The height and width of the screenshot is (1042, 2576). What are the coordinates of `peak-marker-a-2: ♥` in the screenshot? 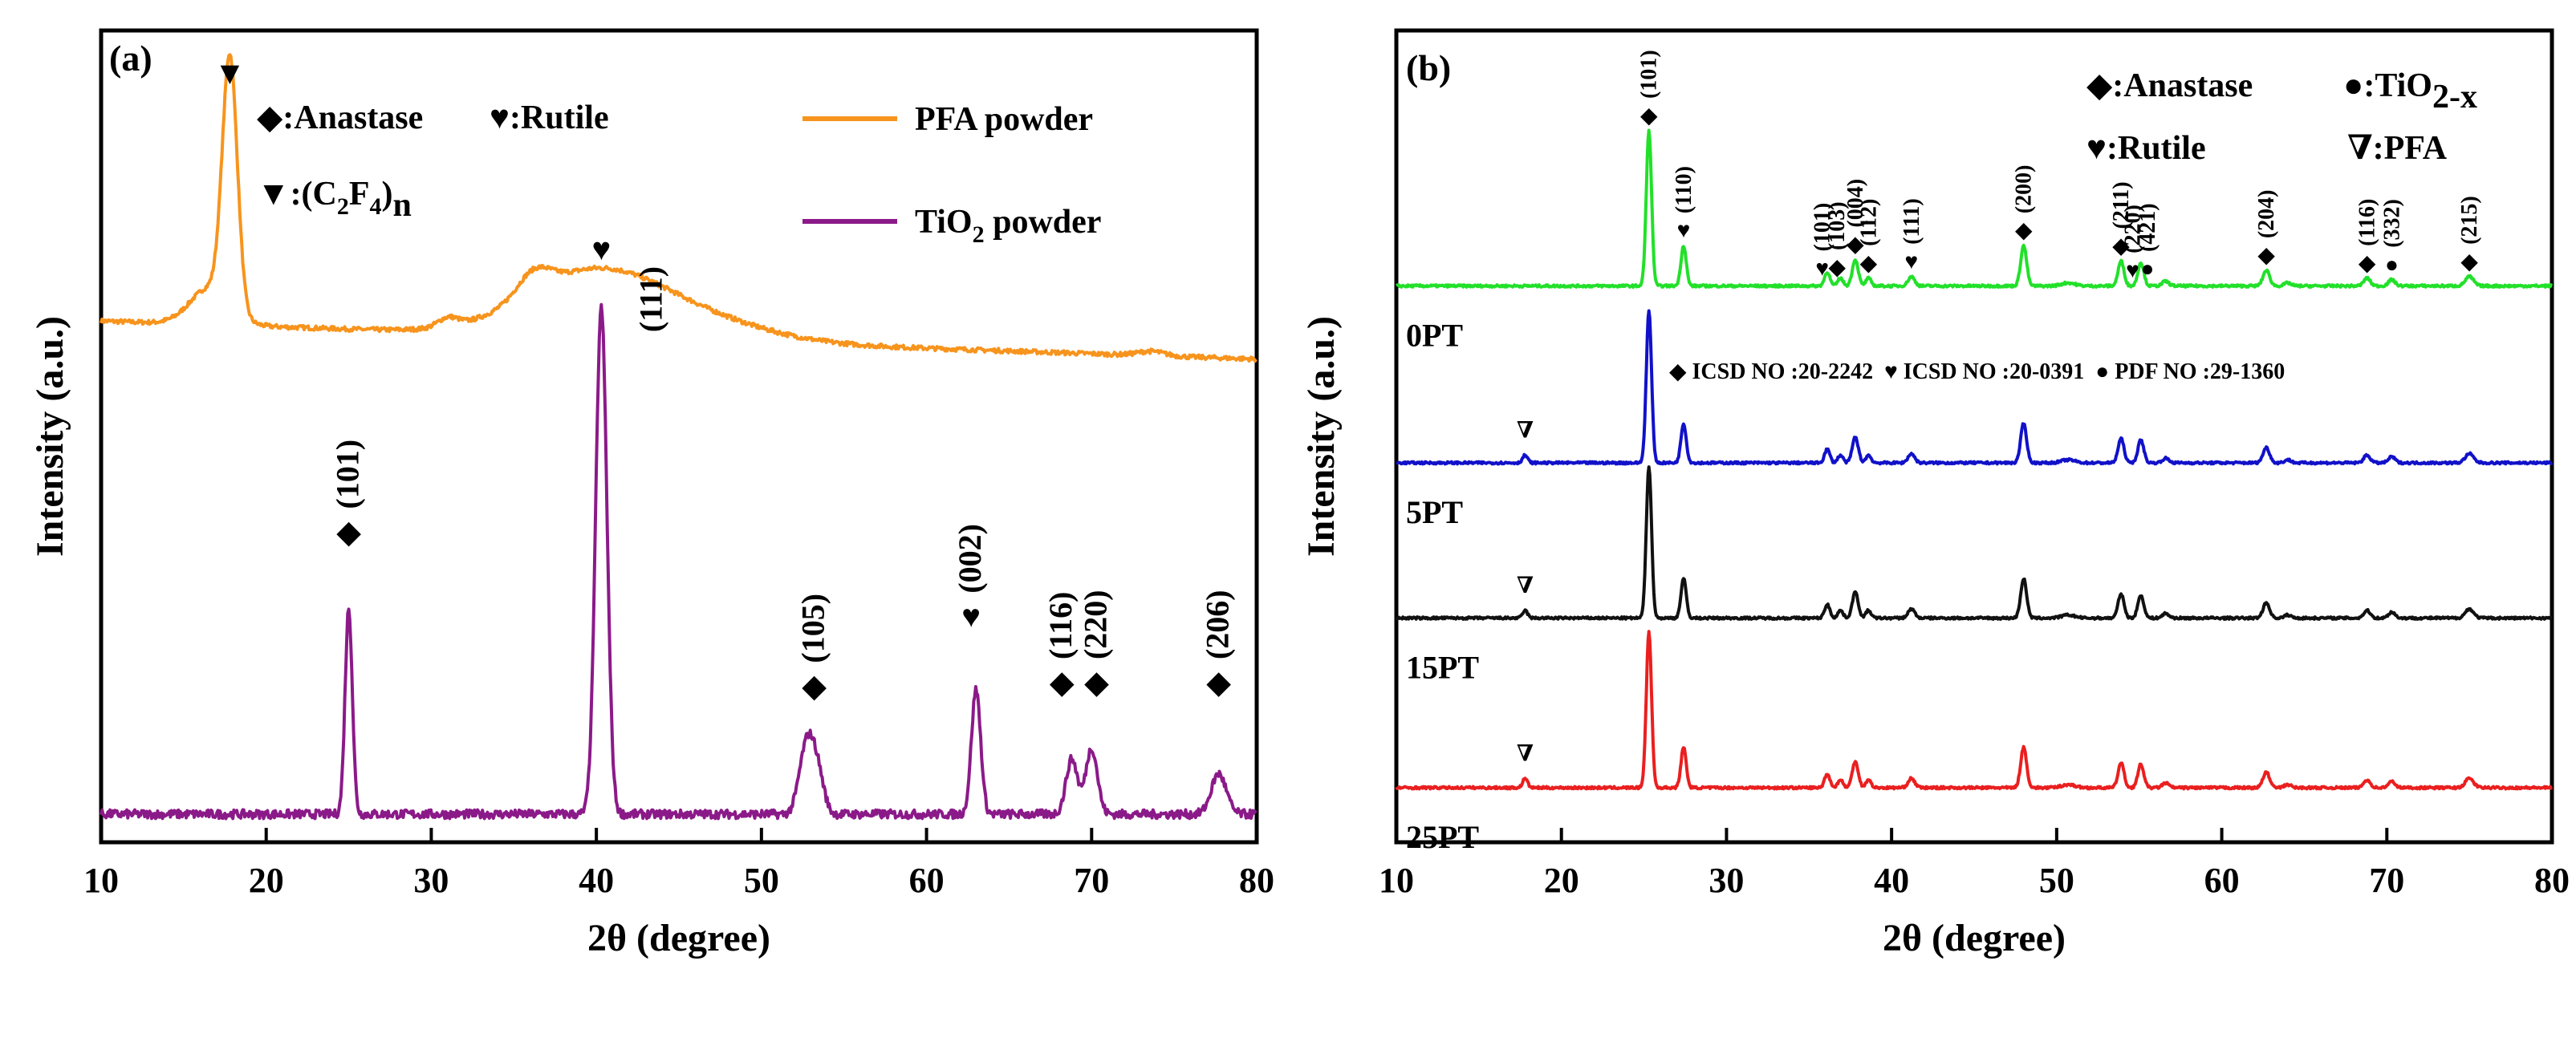 It's located at (601, 249).